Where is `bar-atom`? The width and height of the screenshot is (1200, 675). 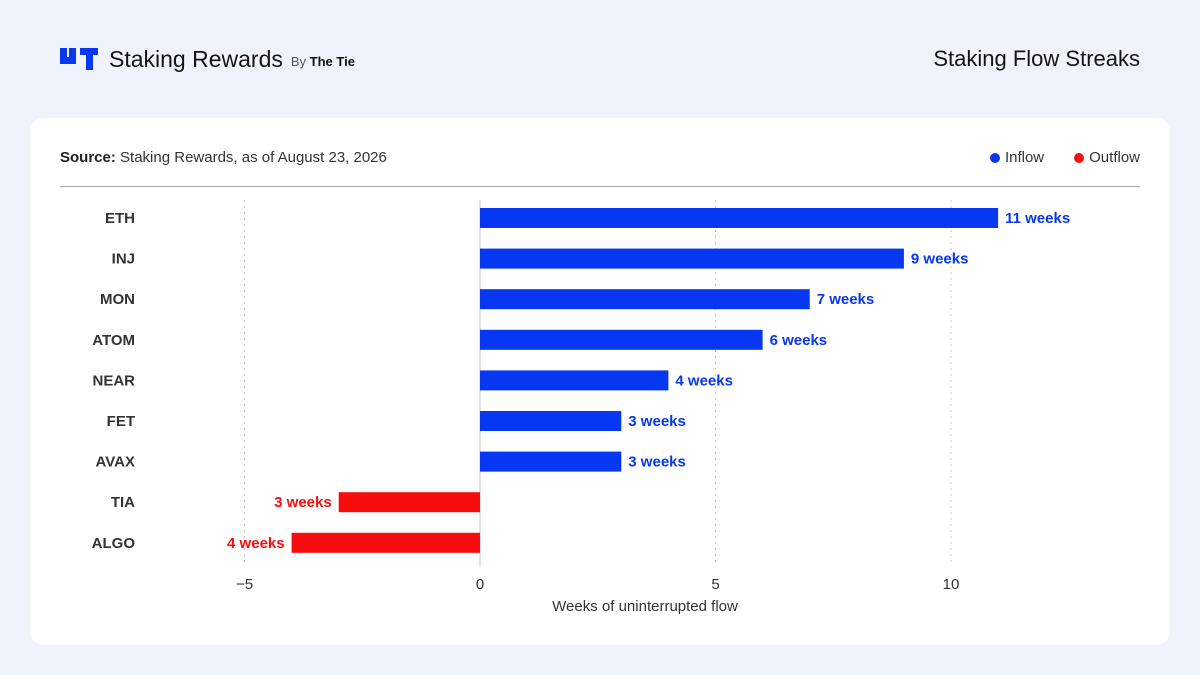 bar-atom is located at coordinates (621, 339).